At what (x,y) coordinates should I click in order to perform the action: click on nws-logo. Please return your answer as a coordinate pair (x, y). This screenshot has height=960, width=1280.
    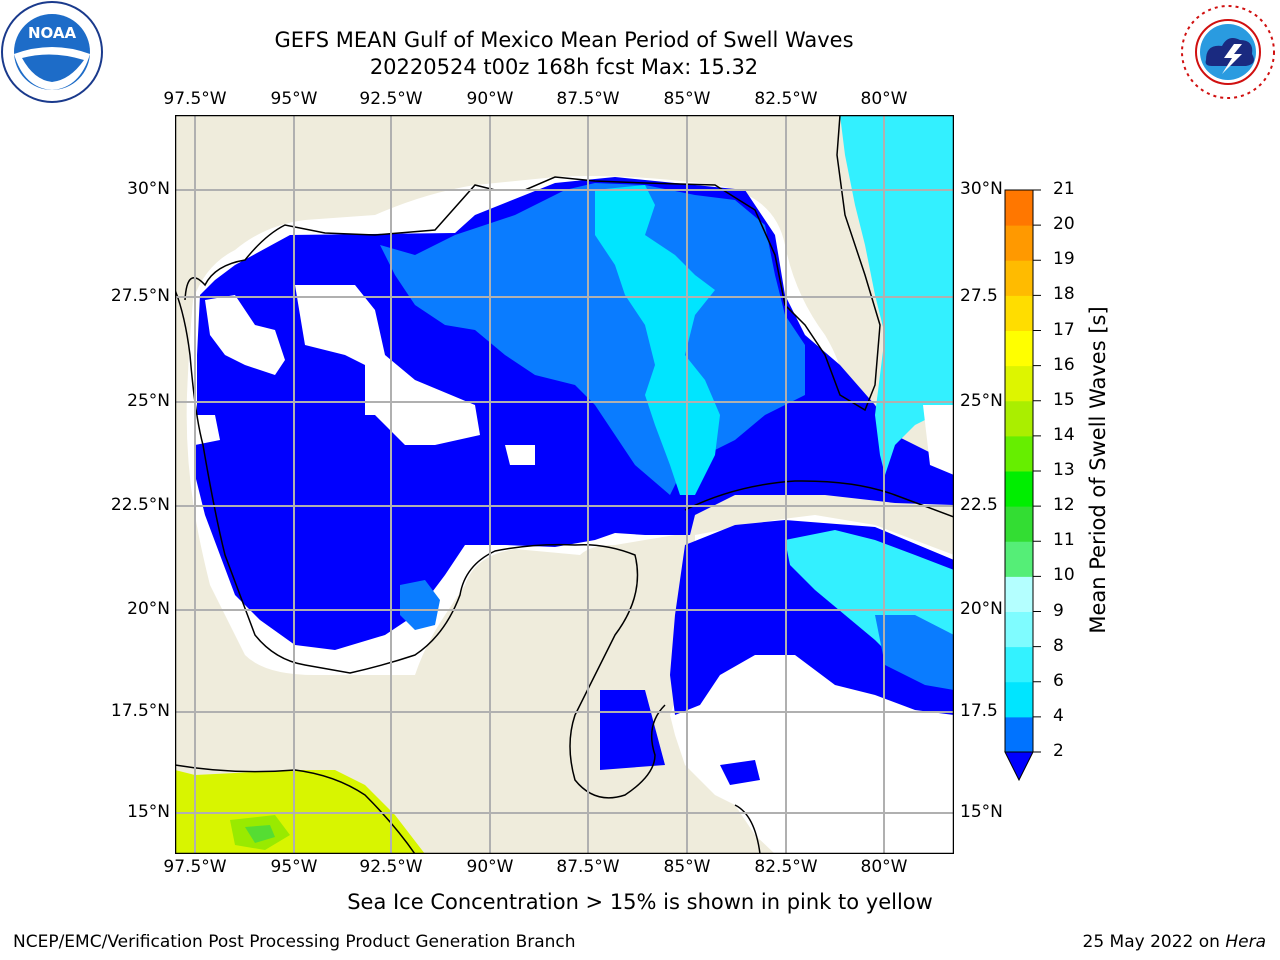
    Looking at the image, I should click on (1228, 52).